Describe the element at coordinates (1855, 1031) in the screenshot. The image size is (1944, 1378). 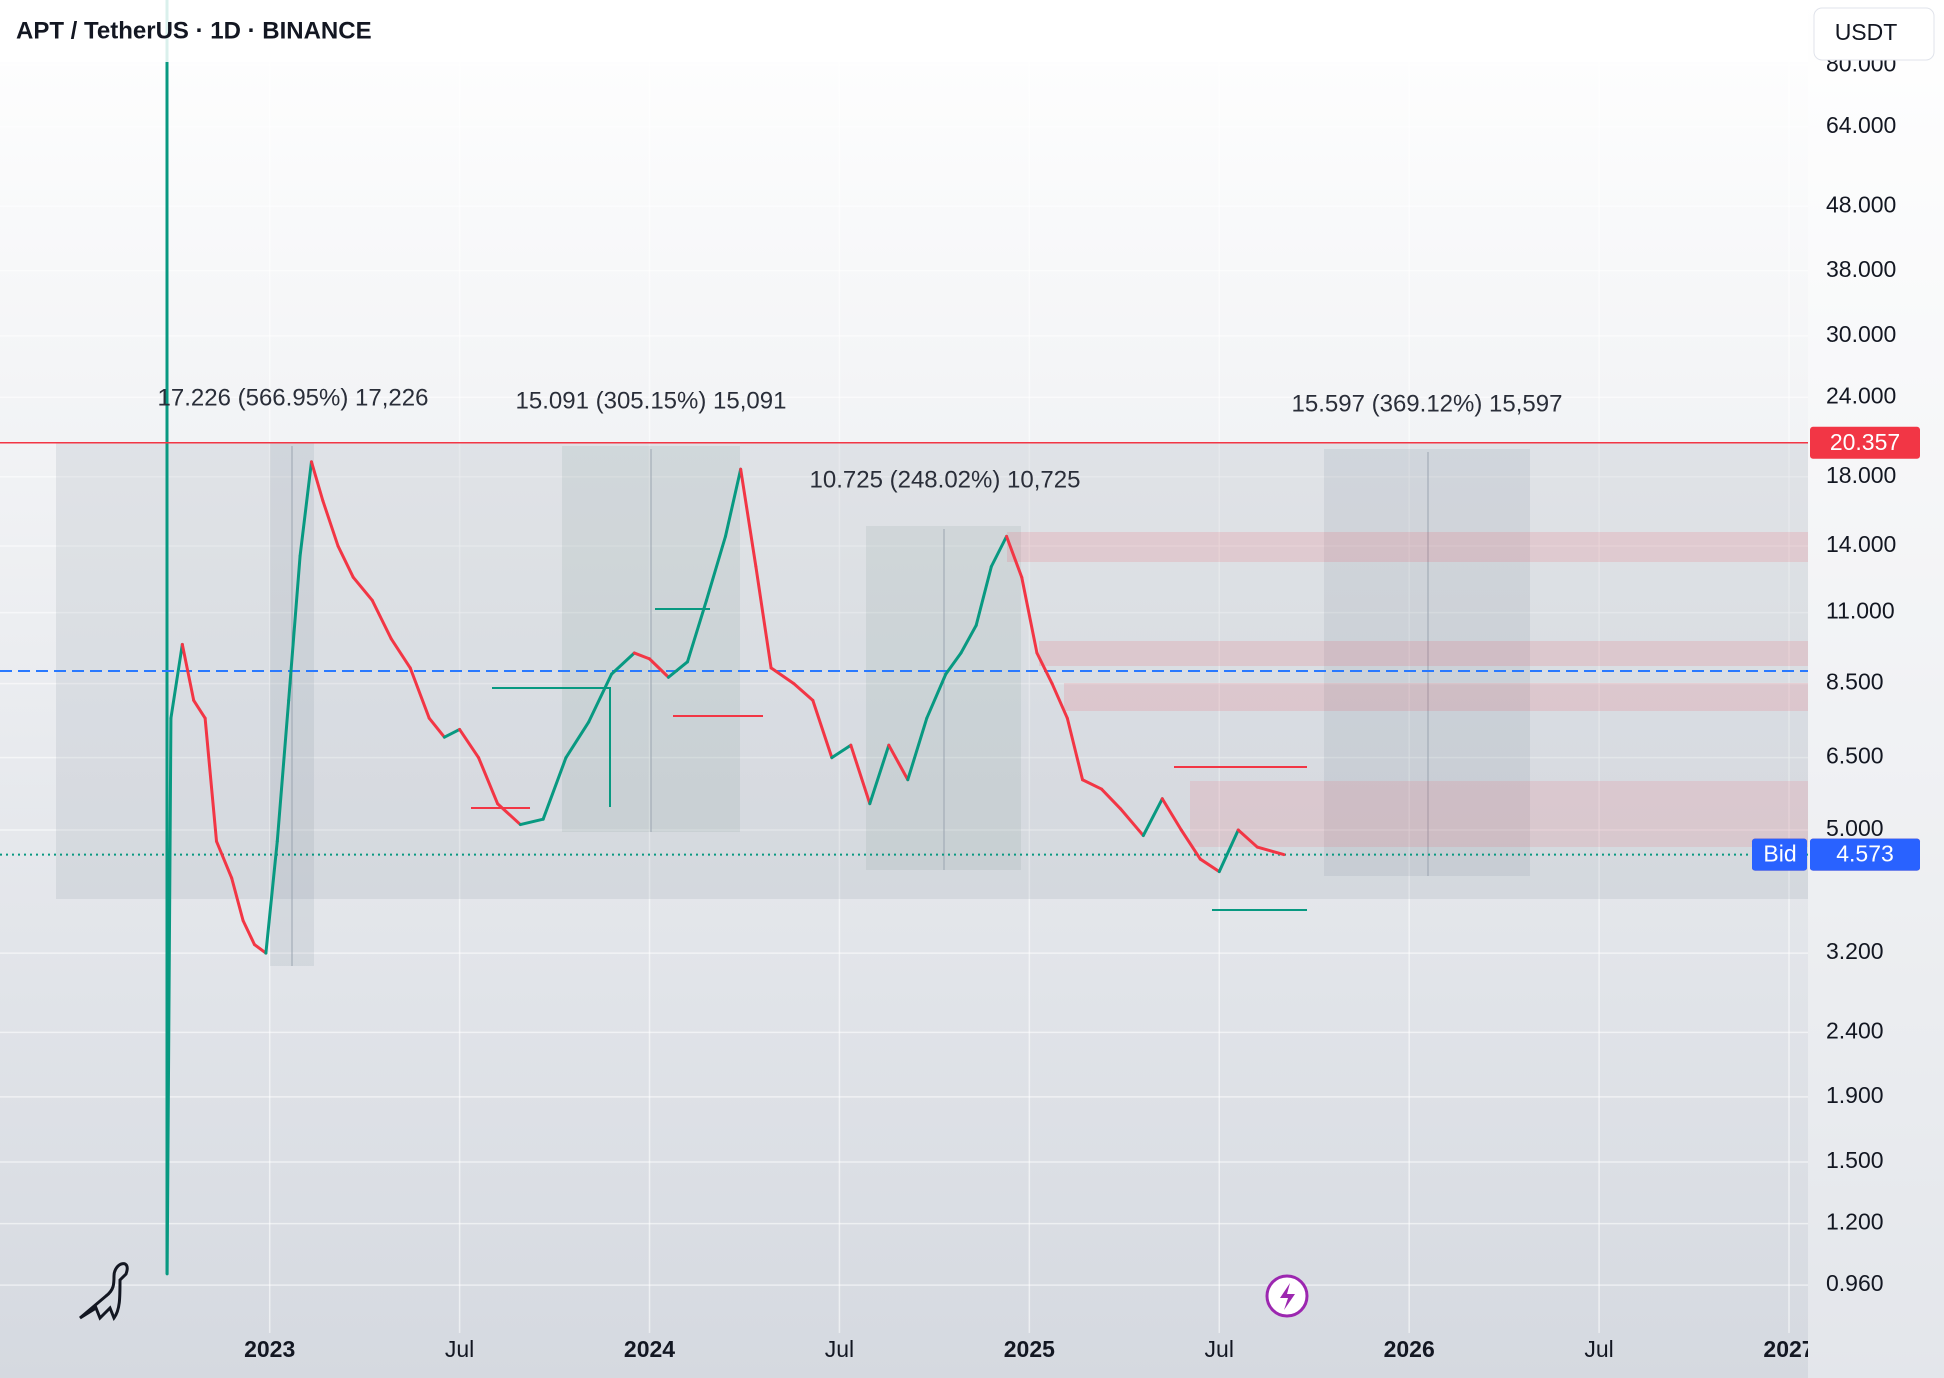
I see `y-tick-label: 2.400` at that location.